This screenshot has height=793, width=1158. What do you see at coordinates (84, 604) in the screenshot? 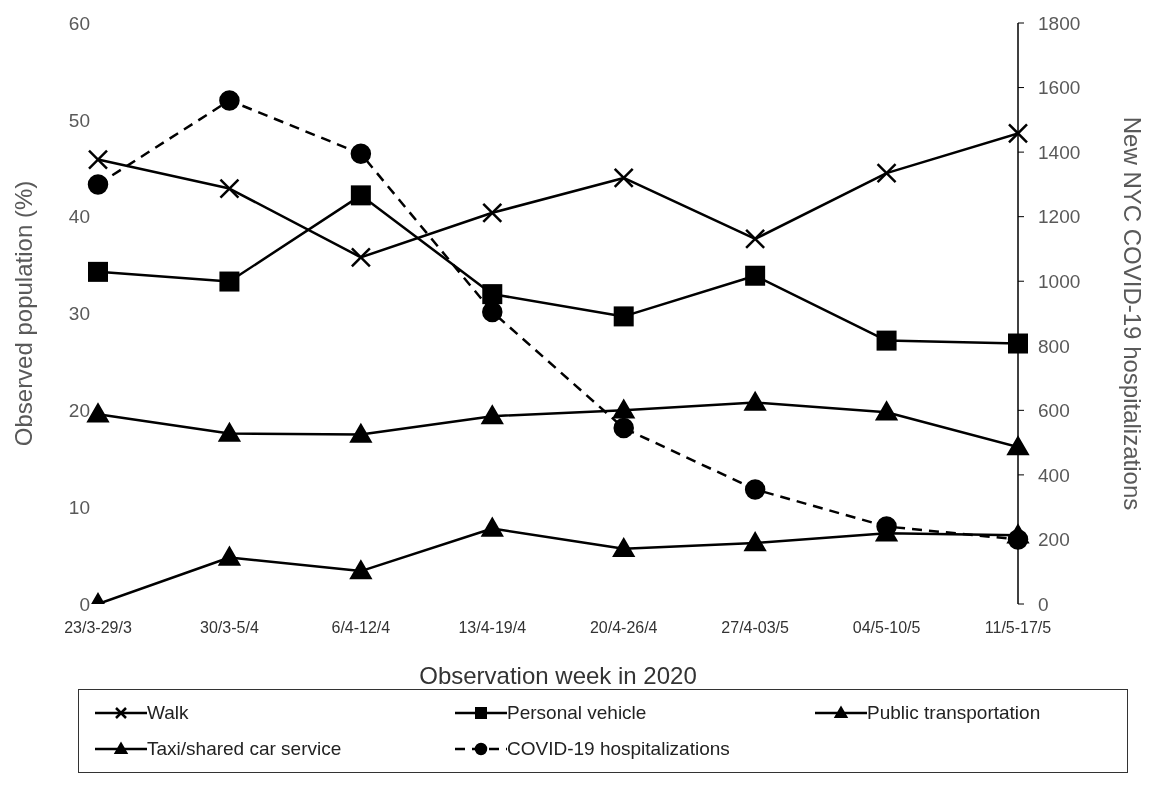
I see `y-tick-label: 0` at bounding box center [84, 604].